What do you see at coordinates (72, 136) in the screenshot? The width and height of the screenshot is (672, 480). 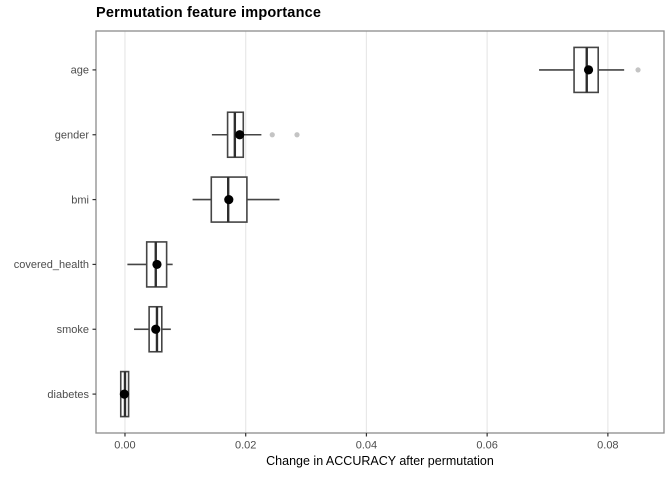 I see `y-tick-label: gender` at bounding box center [72, 136].